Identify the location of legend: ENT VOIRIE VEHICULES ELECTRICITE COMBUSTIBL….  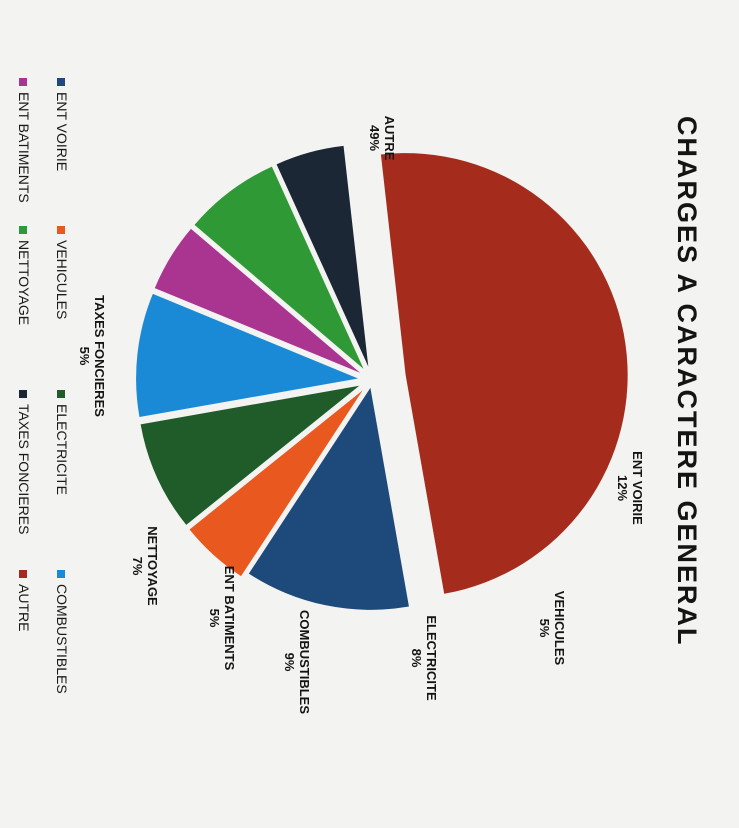
(43, 386).